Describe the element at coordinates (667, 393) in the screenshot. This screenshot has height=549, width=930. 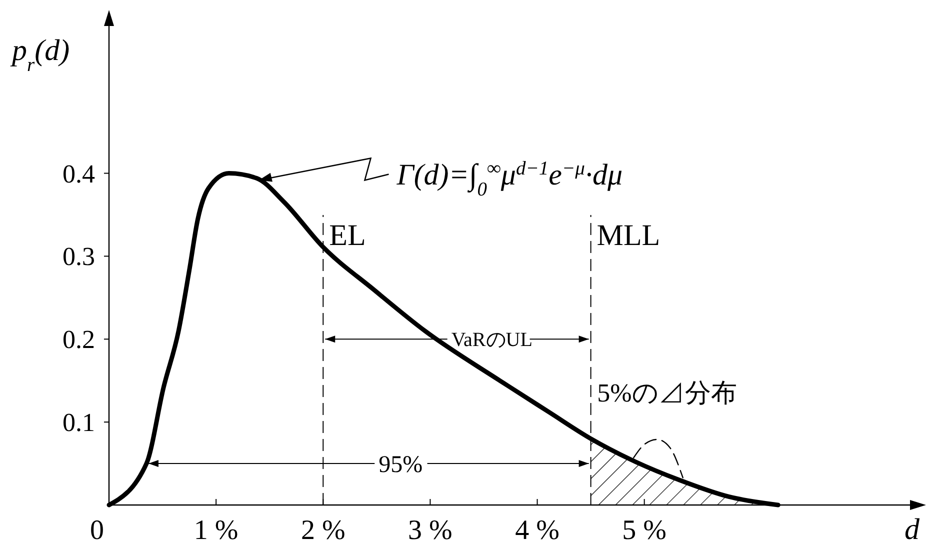
I see `annotation: 5%の⊿分布` at that location.